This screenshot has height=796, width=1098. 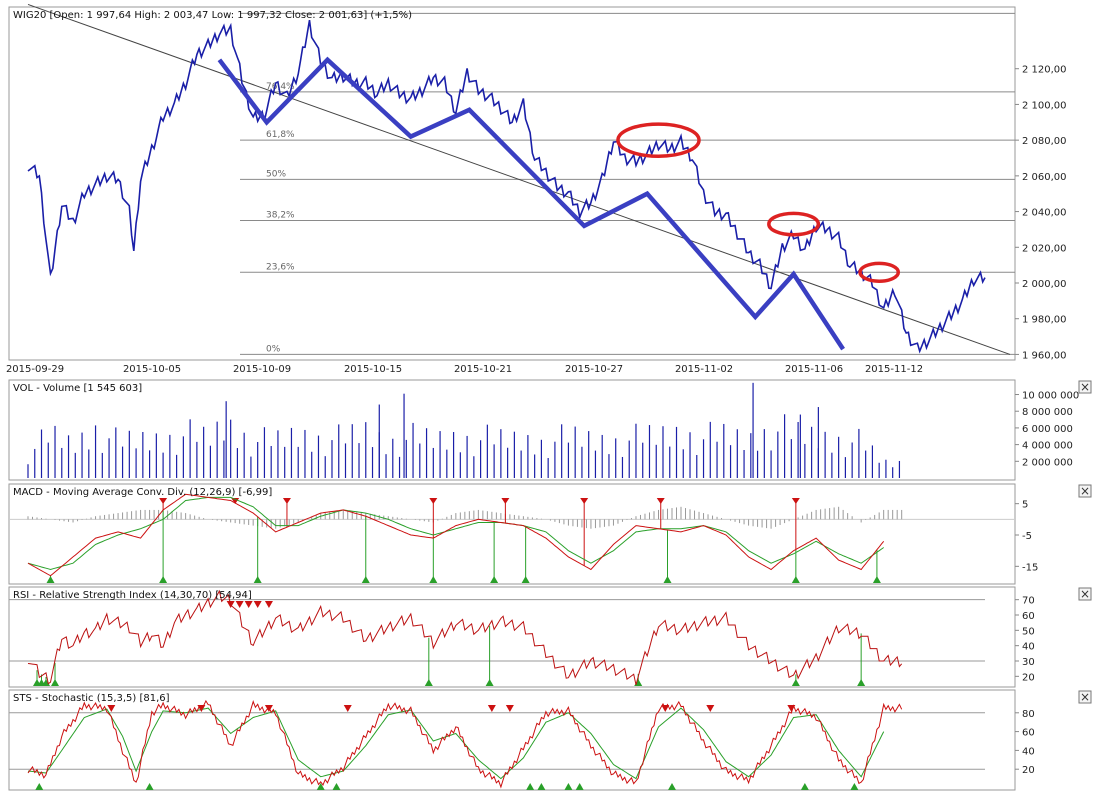 What do you see at coordinates (91, 698) in the screenshot?
I see `stochastic-panel-title: STS - Stochastic (15,3,5) [81,6]` at bounding box center [91, 698].